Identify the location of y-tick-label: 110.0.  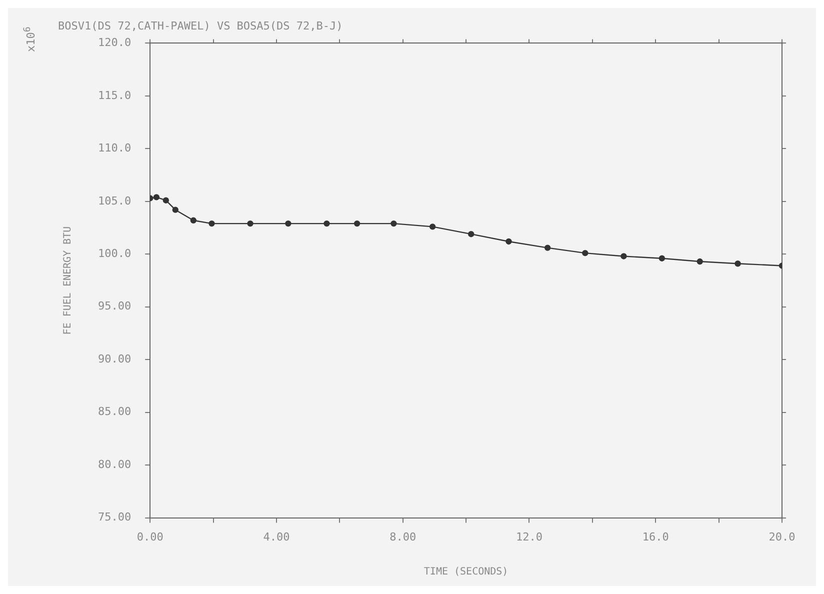
(115, 148).